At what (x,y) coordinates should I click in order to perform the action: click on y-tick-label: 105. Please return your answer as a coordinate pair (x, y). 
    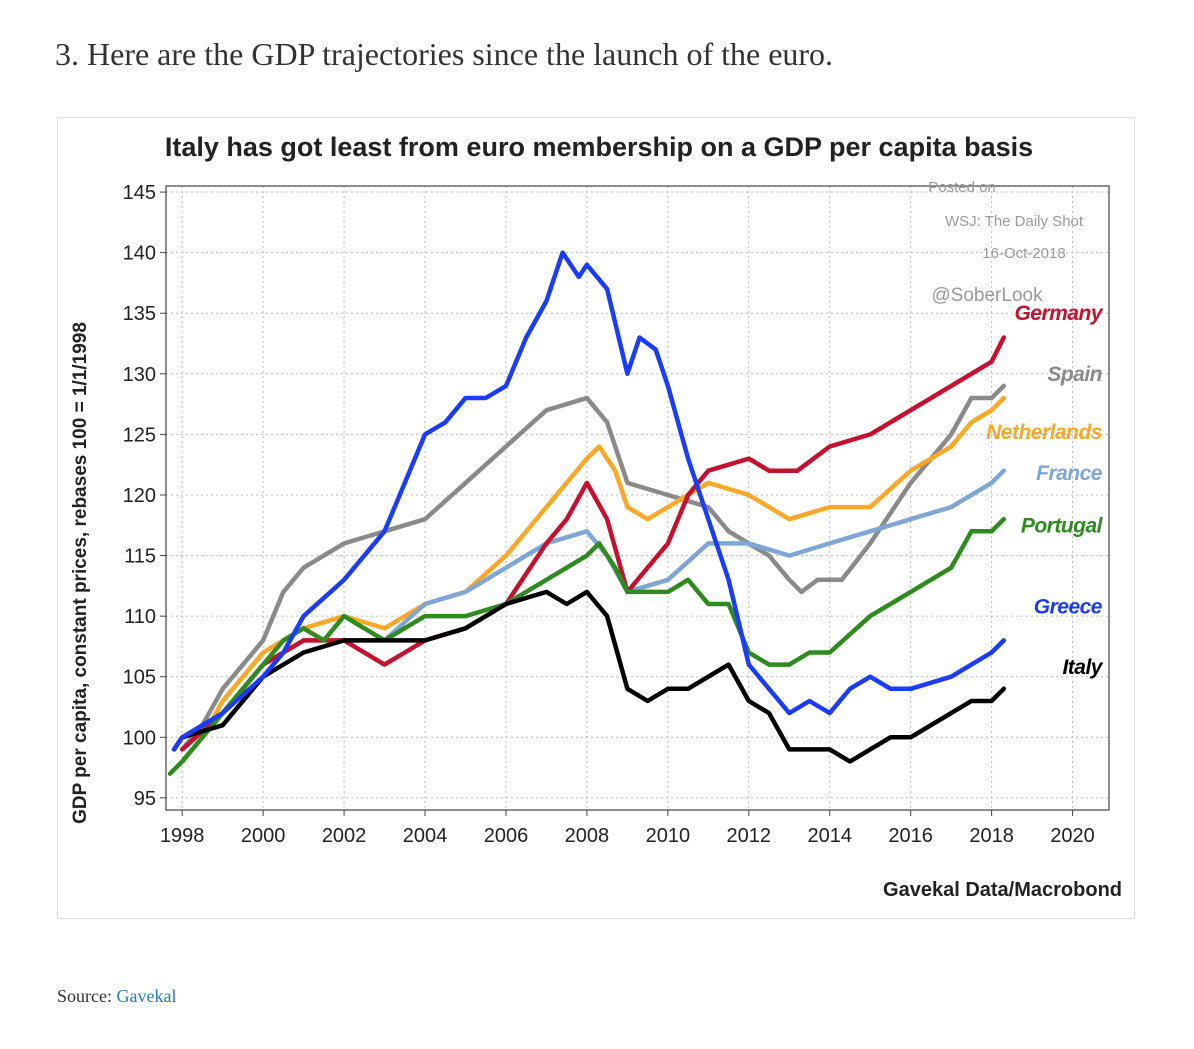
    Looking at the image, I should click on (139, 678).